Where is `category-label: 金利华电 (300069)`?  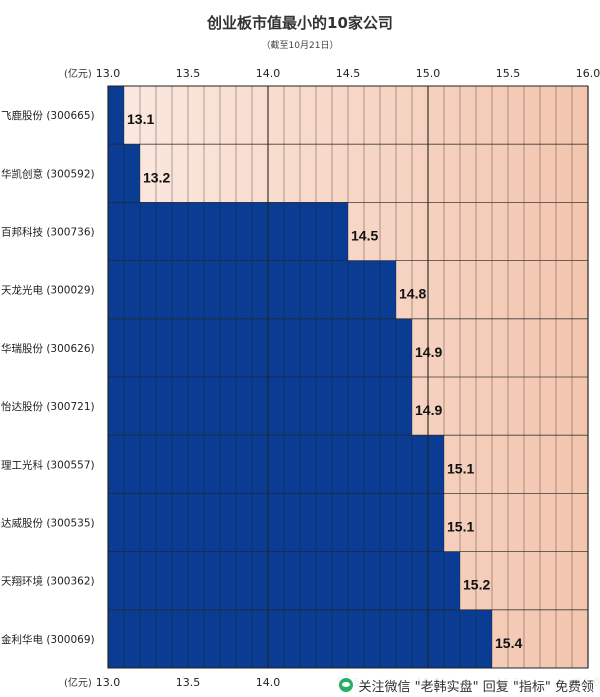
category-label: 金利华电 (300069) is located at coordinates (48, 639).